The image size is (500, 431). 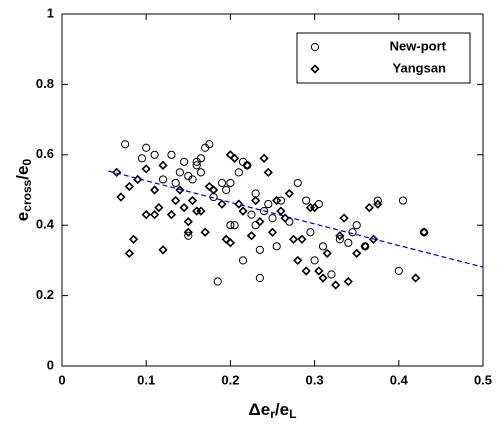 I want to click on y-tick-label: 0.6, so click(x=45, y=153).